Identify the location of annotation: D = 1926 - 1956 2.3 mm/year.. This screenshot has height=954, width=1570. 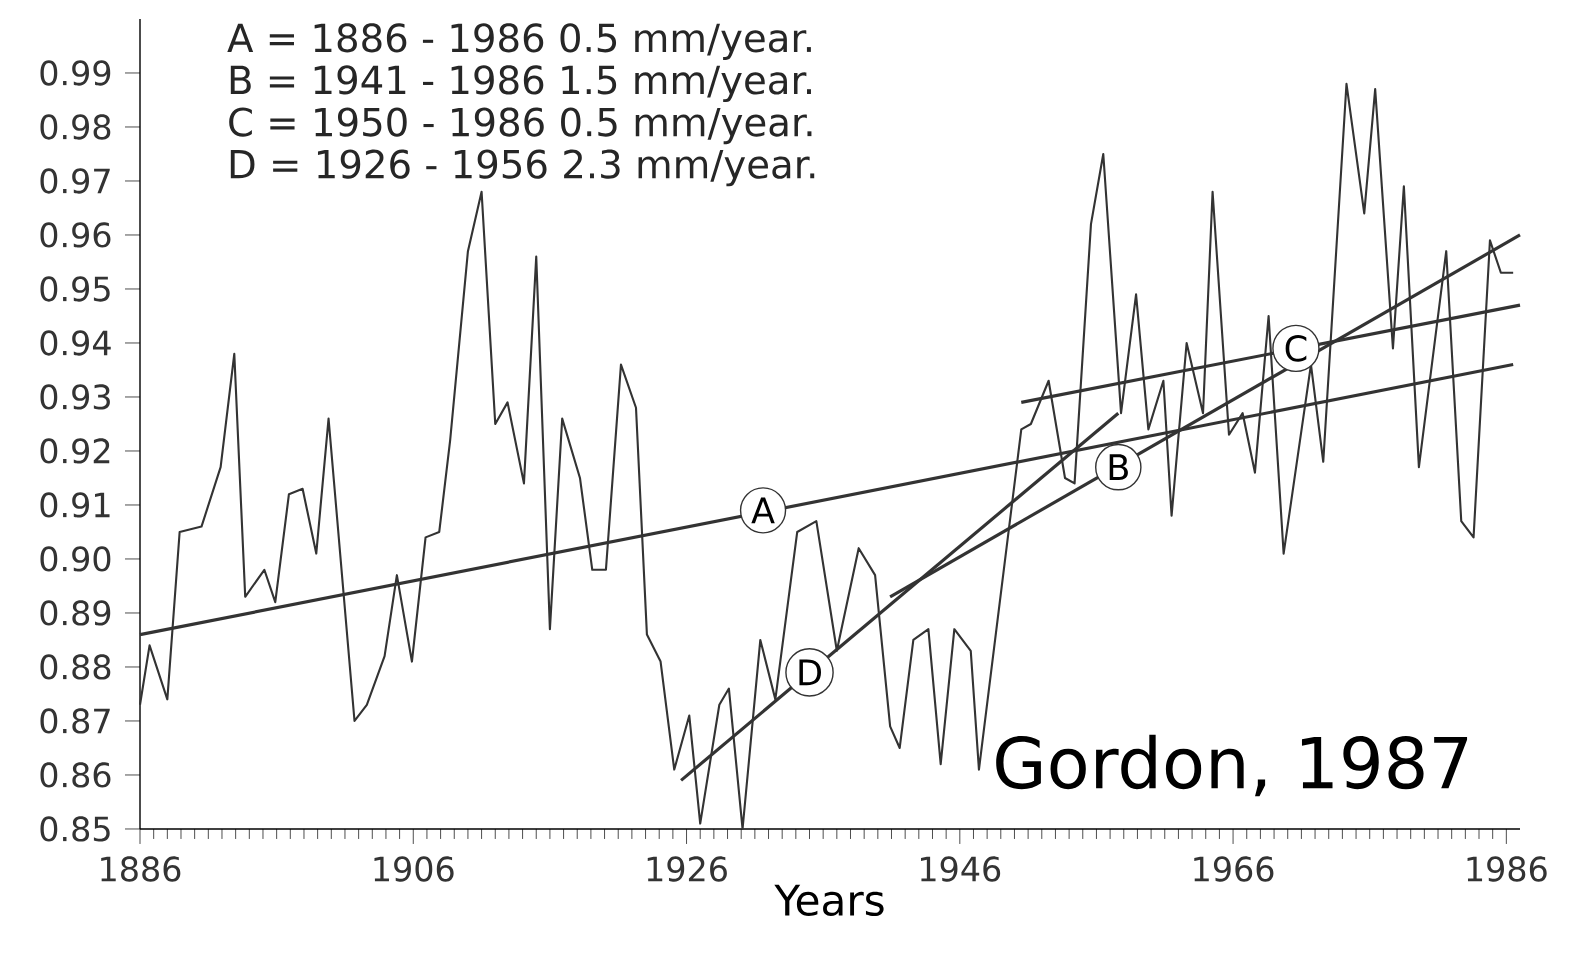
(522, 168).